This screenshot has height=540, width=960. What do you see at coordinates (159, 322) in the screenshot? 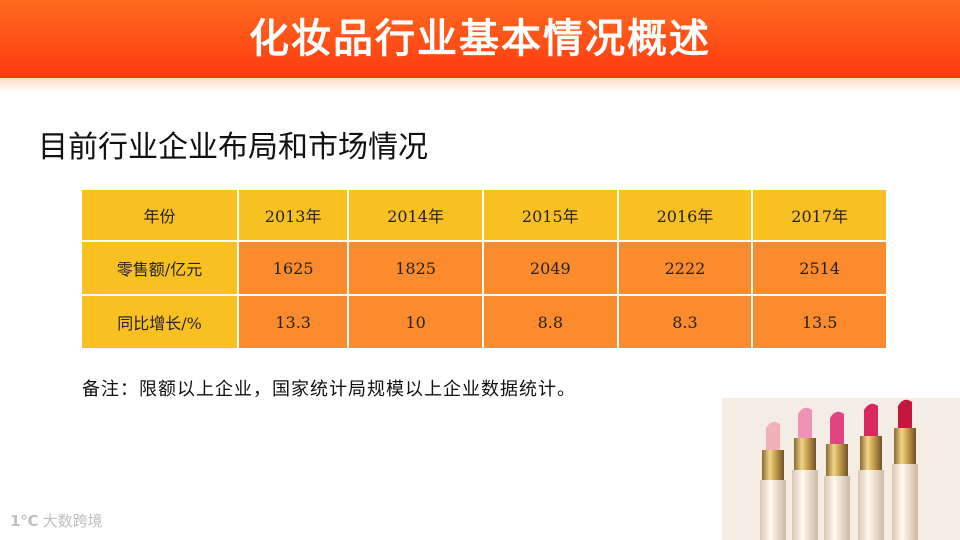
I see `row-label: 同比增长/%` at bounding box center [159, 322].